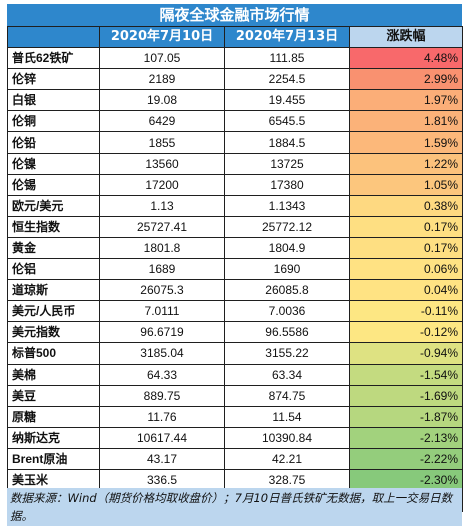  Describe the element at coordinates (406, 290) in the screenshot. I see `change-percent: 0.04%` at that location.